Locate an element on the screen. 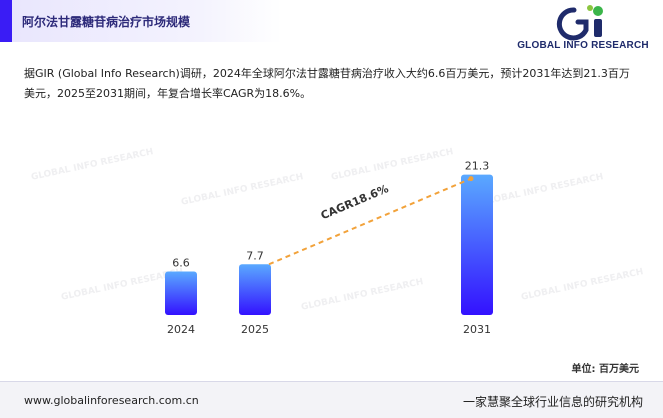 This screenshot has height=418, width=663. footer-slogan: 一家慧聚全球行业信息的研究机构 is located at coordinates (552, 402).